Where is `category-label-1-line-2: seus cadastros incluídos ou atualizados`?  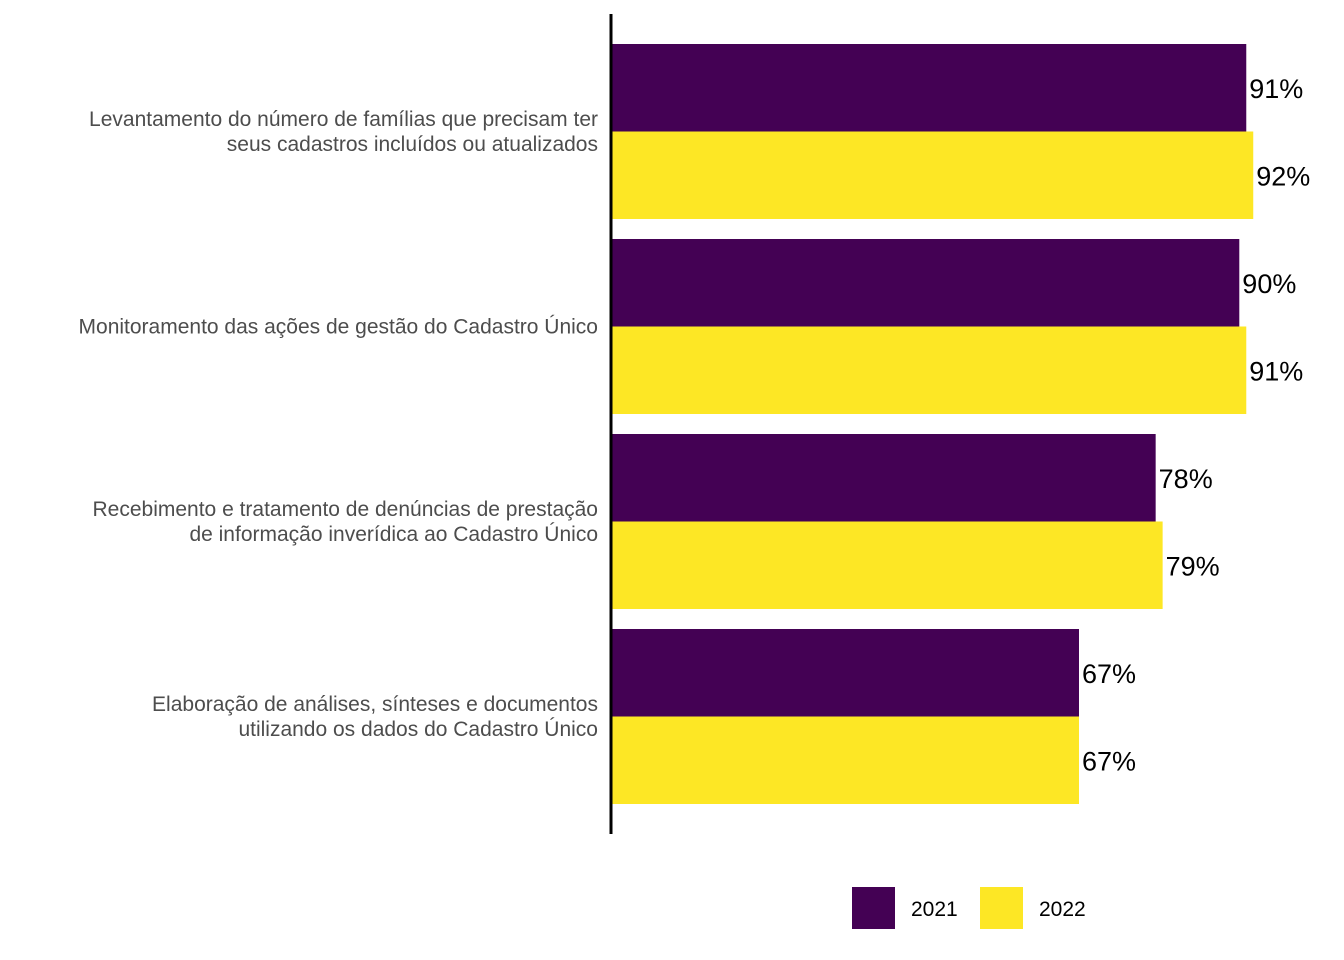 category-label-1-line-2: seus cadastros incluídos ou atualizados is located at coordinates (412, 144).